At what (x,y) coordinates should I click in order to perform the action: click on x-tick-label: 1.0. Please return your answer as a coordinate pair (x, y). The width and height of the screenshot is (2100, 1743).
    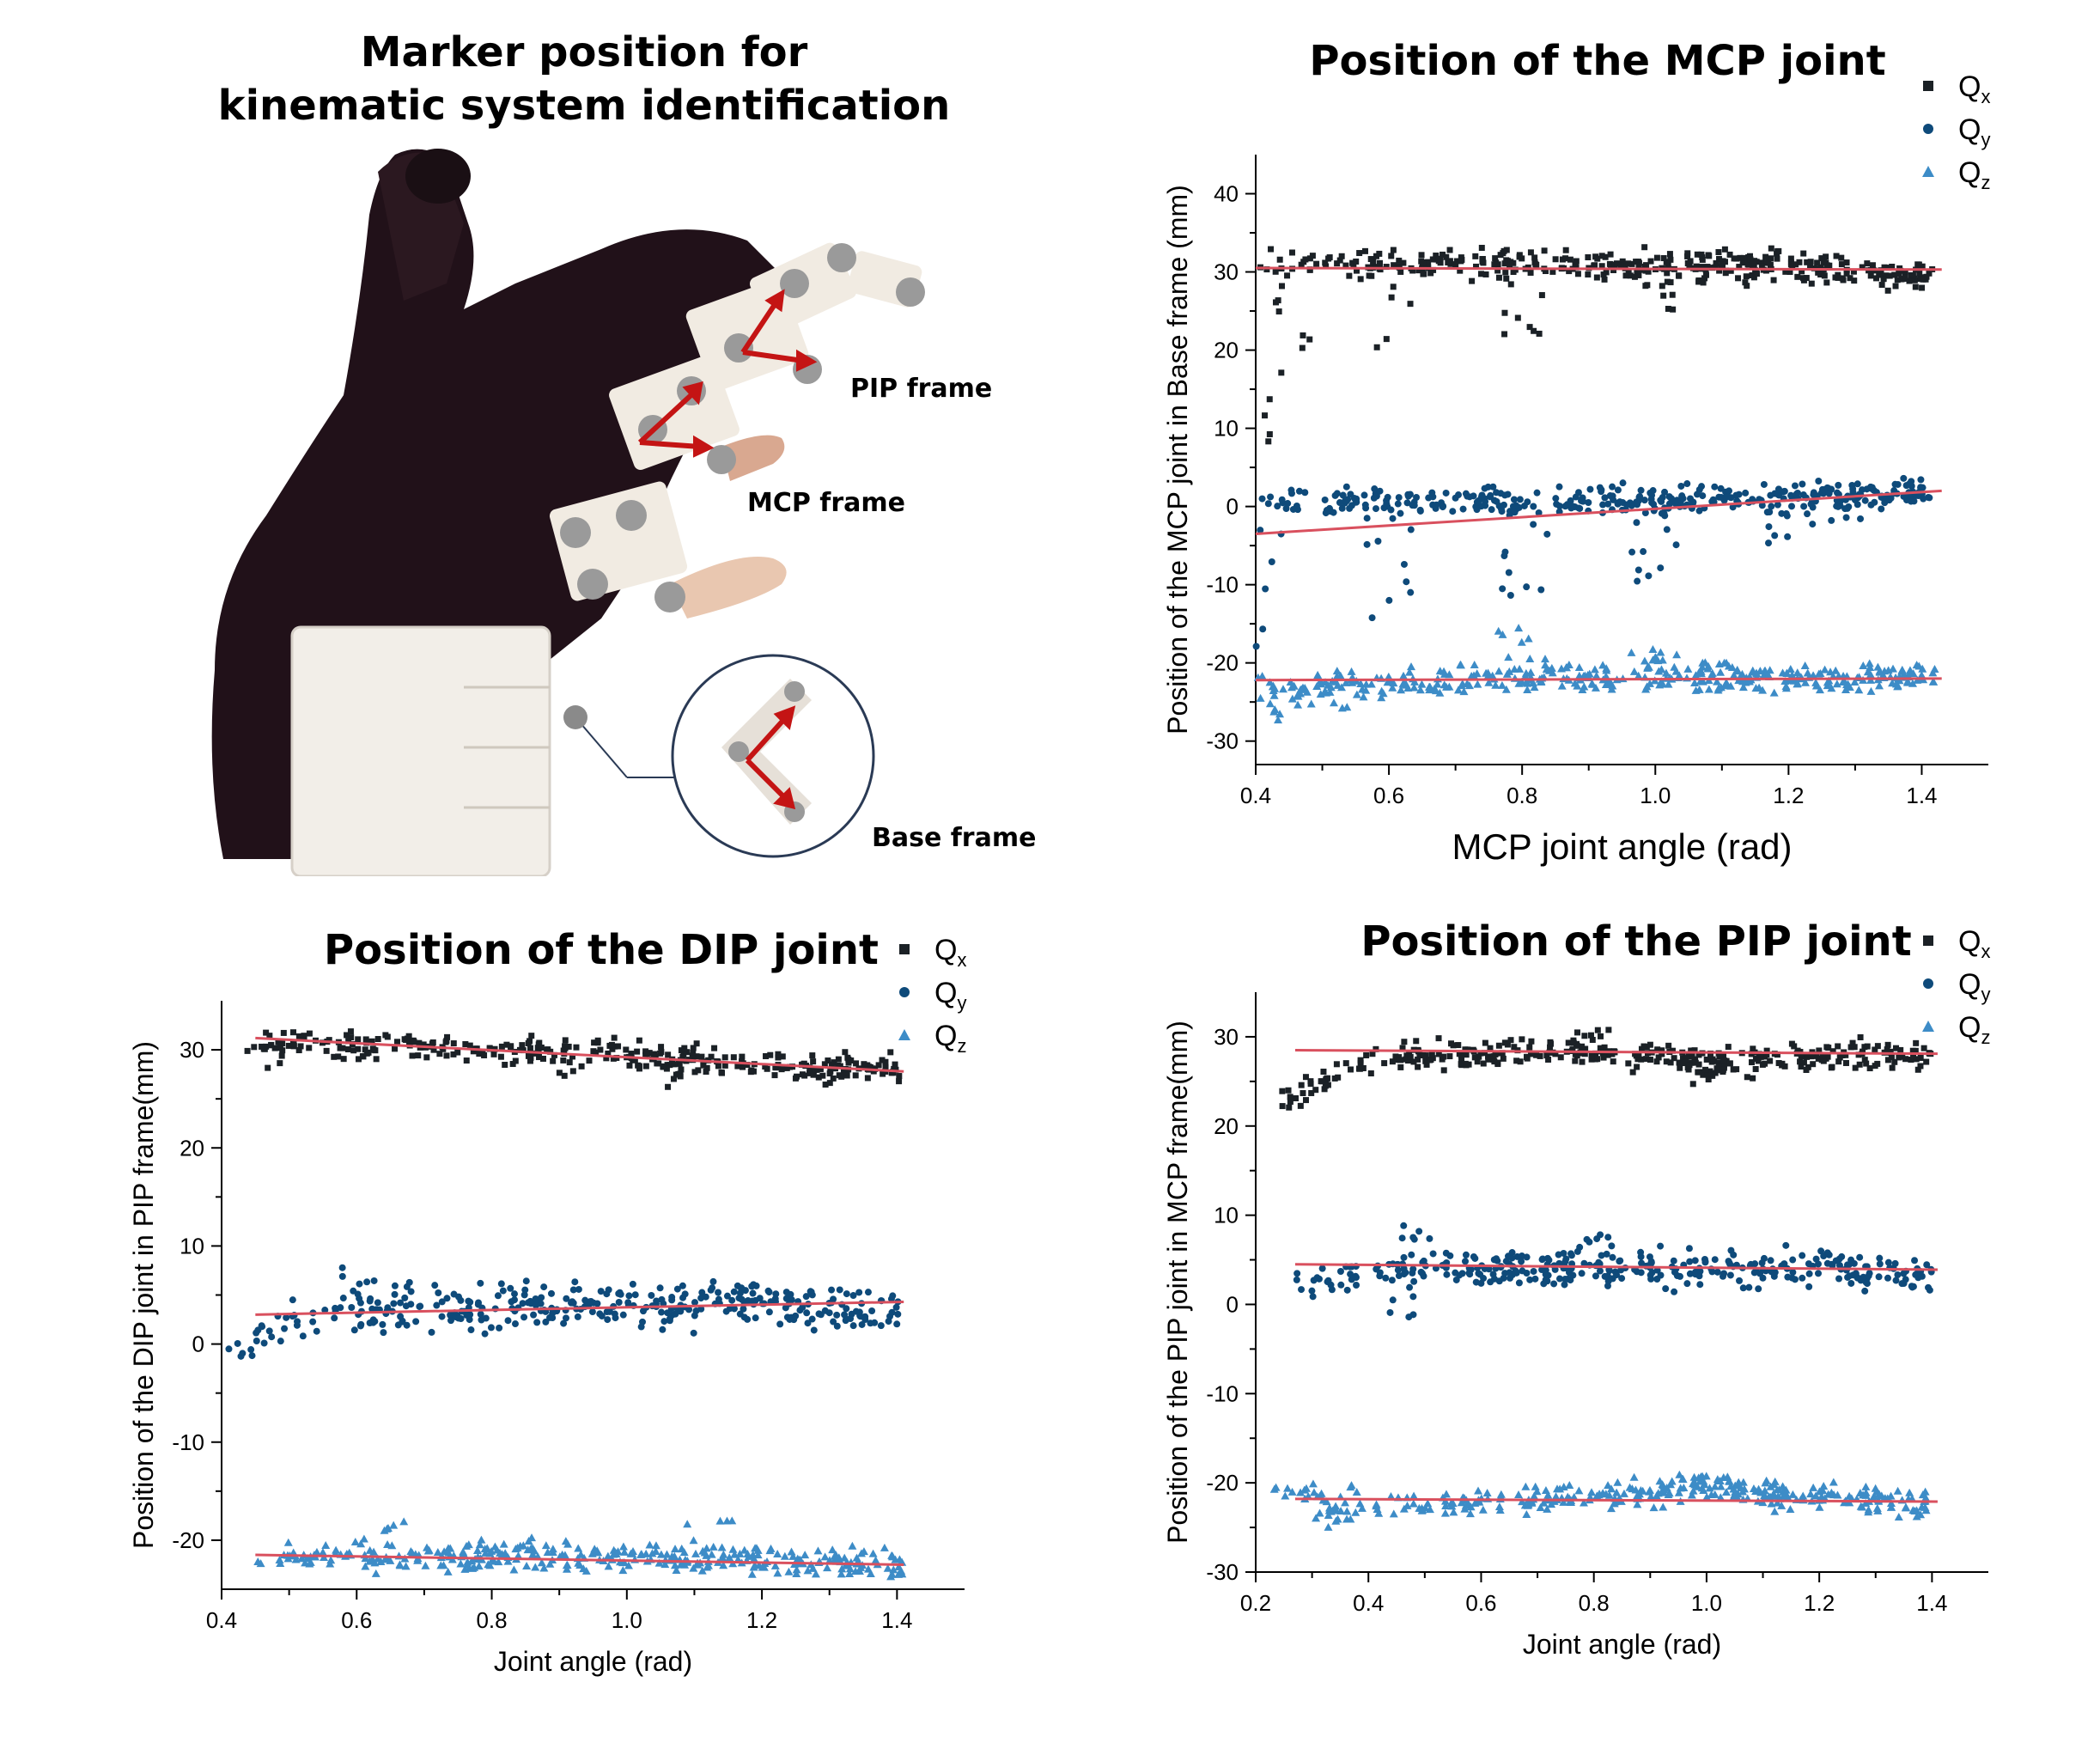
    Looking at the image, I should click on (1707, 1603).